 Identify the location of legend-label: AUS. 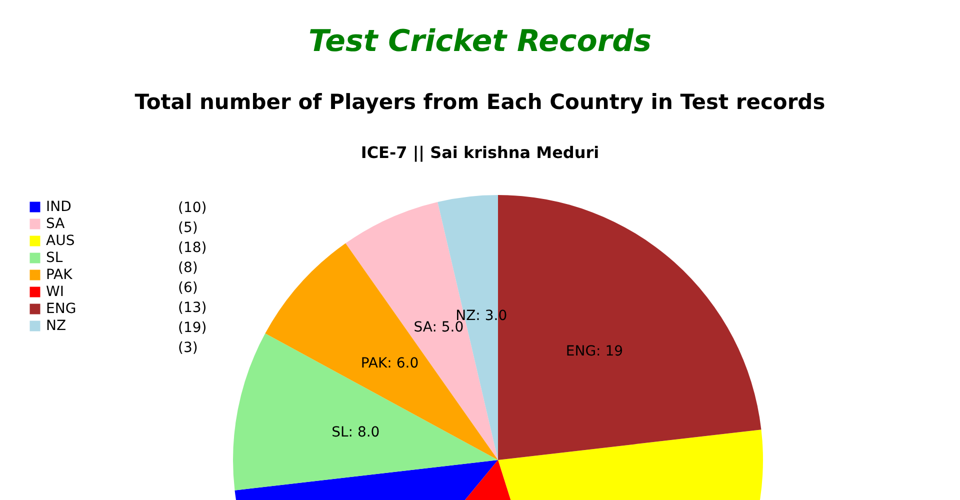
(60, 241).